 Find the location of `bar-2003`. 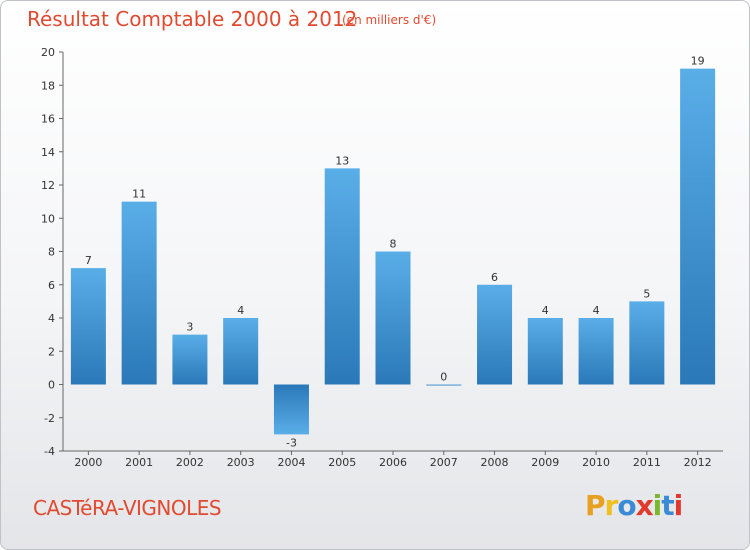

bar-2003 is located at coordinates (241, 351).